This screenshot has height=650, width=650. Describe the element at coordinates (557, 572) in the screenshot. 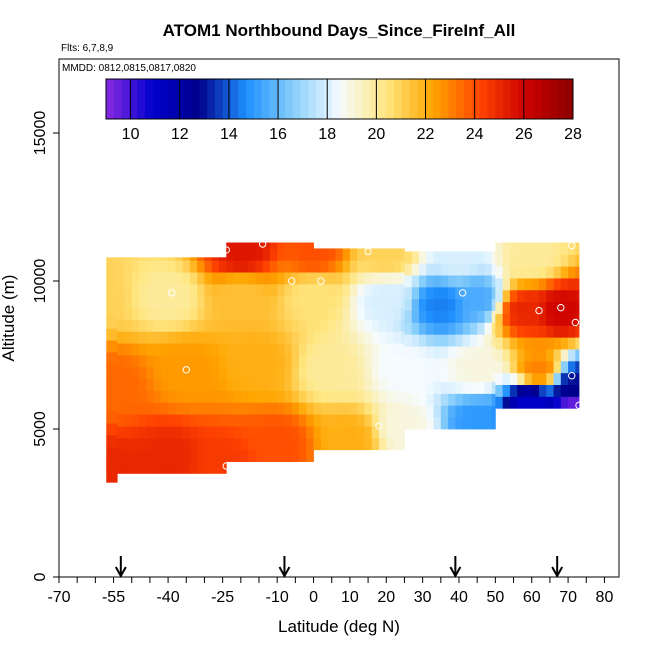

I see `profile-arrow-head` at that location.